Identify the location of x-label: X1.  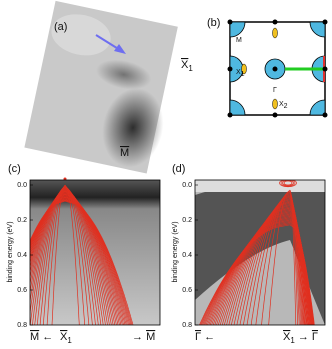
(66, 338).